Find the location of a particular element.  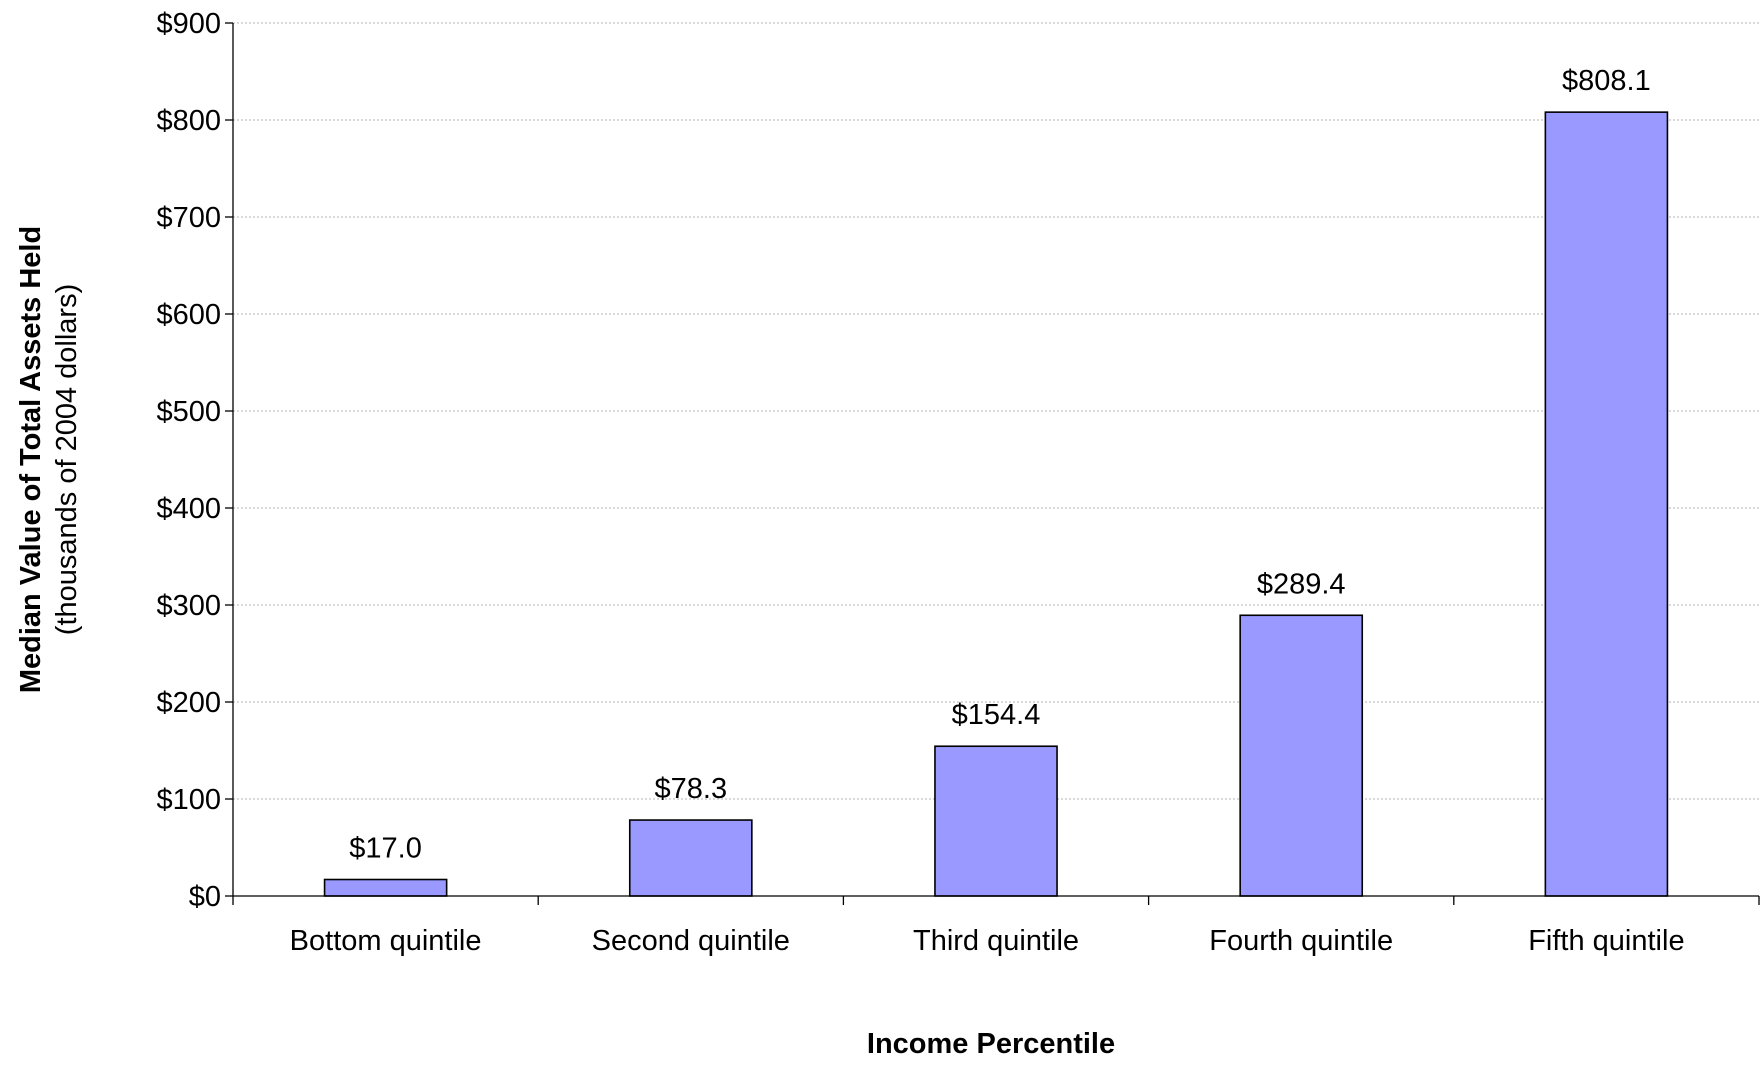

y-tick-label: $600 is located at coordinates (188, 315).